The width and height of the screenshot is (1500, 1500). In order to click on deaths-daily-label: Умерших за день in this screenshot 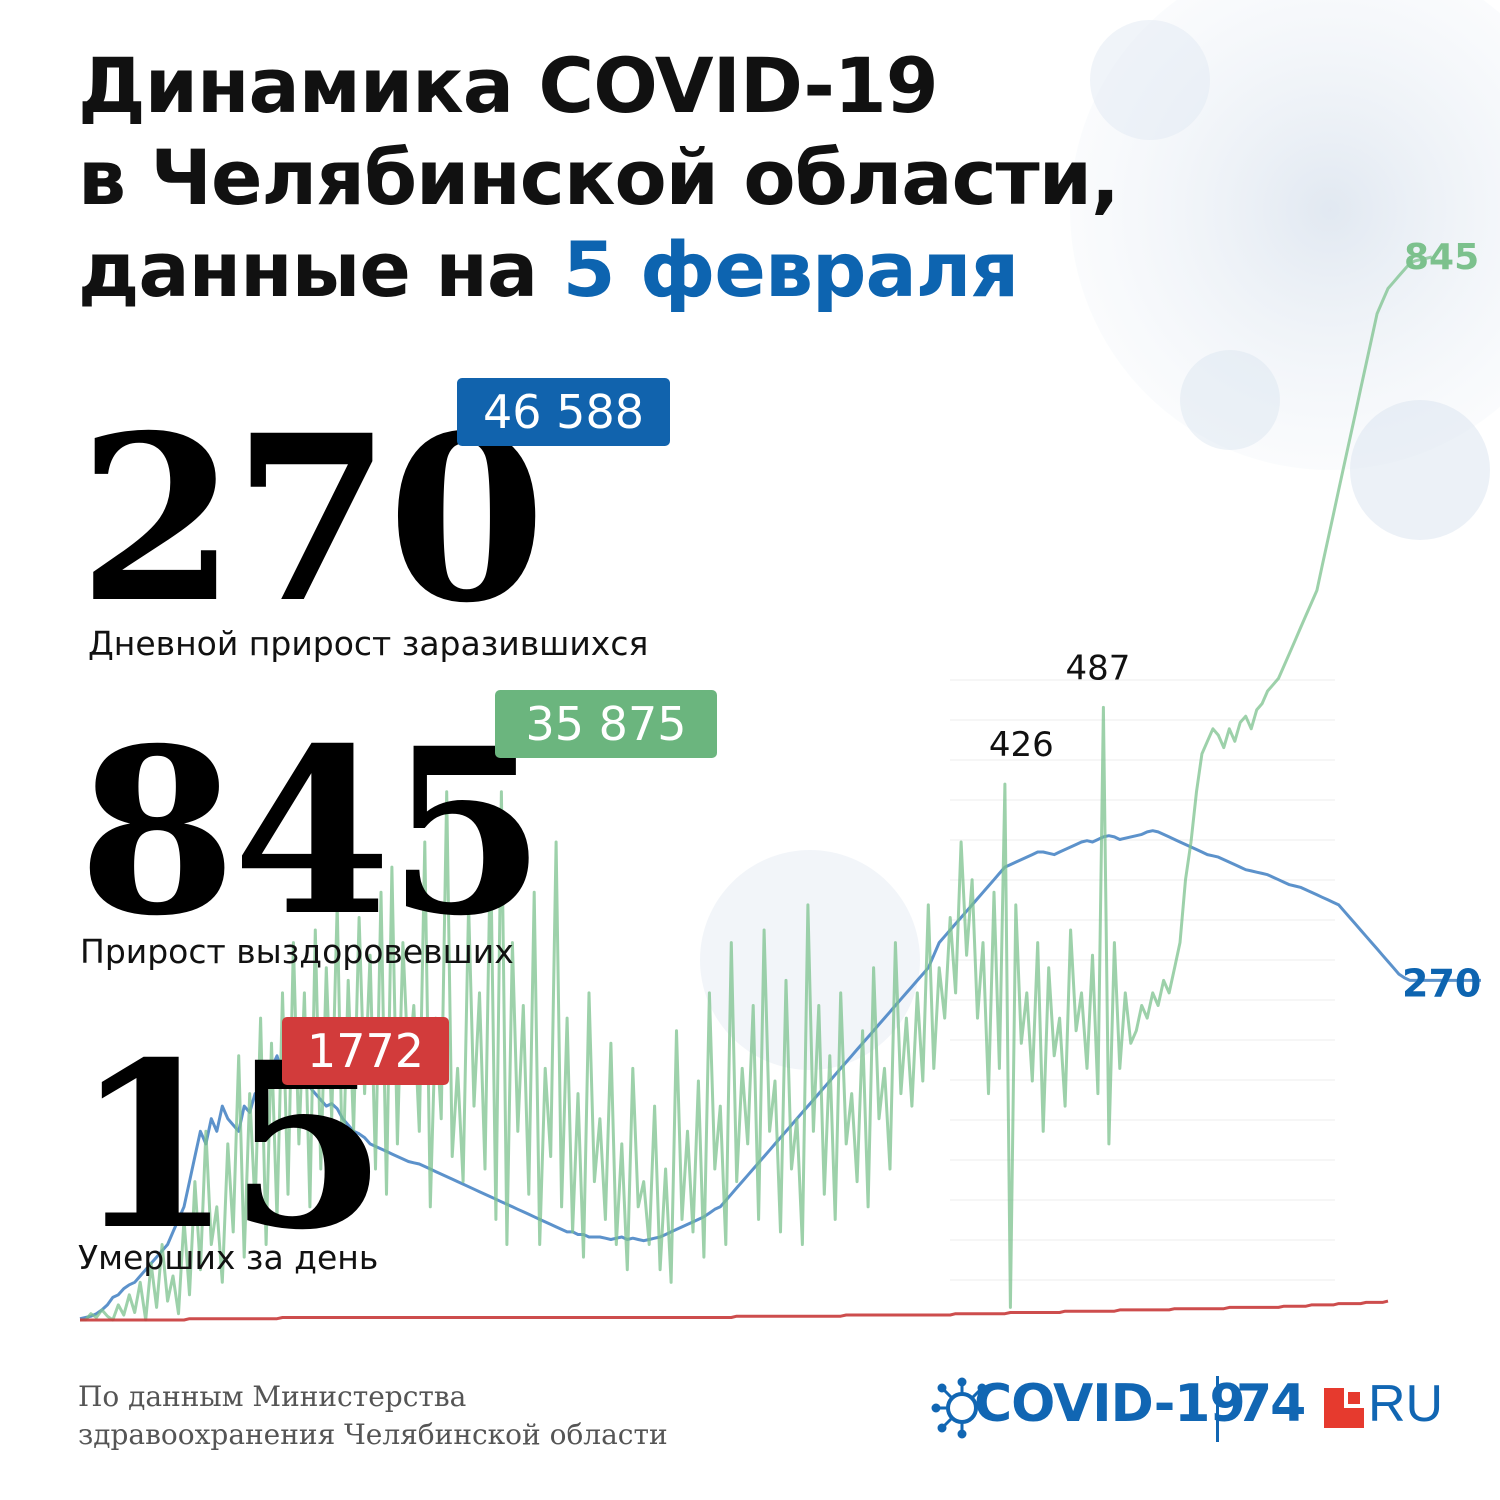, I will do `click(228, 1257)`.